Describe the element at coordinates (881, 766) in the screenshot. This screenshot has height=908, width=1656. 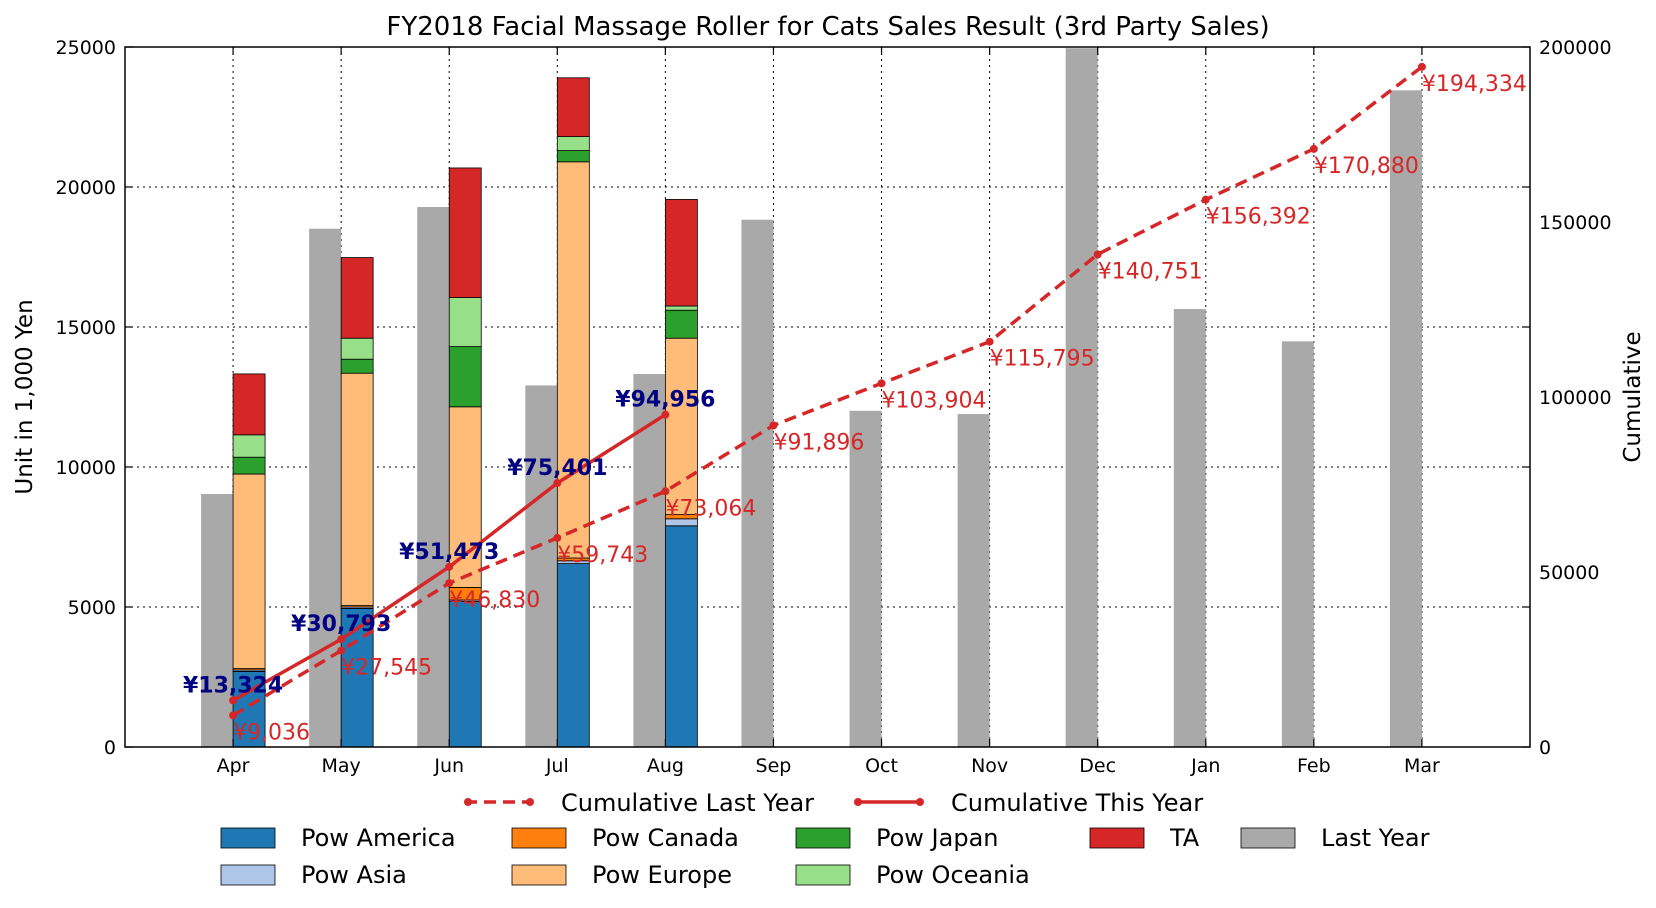
I see `x-tick-label: Oct` at that location.